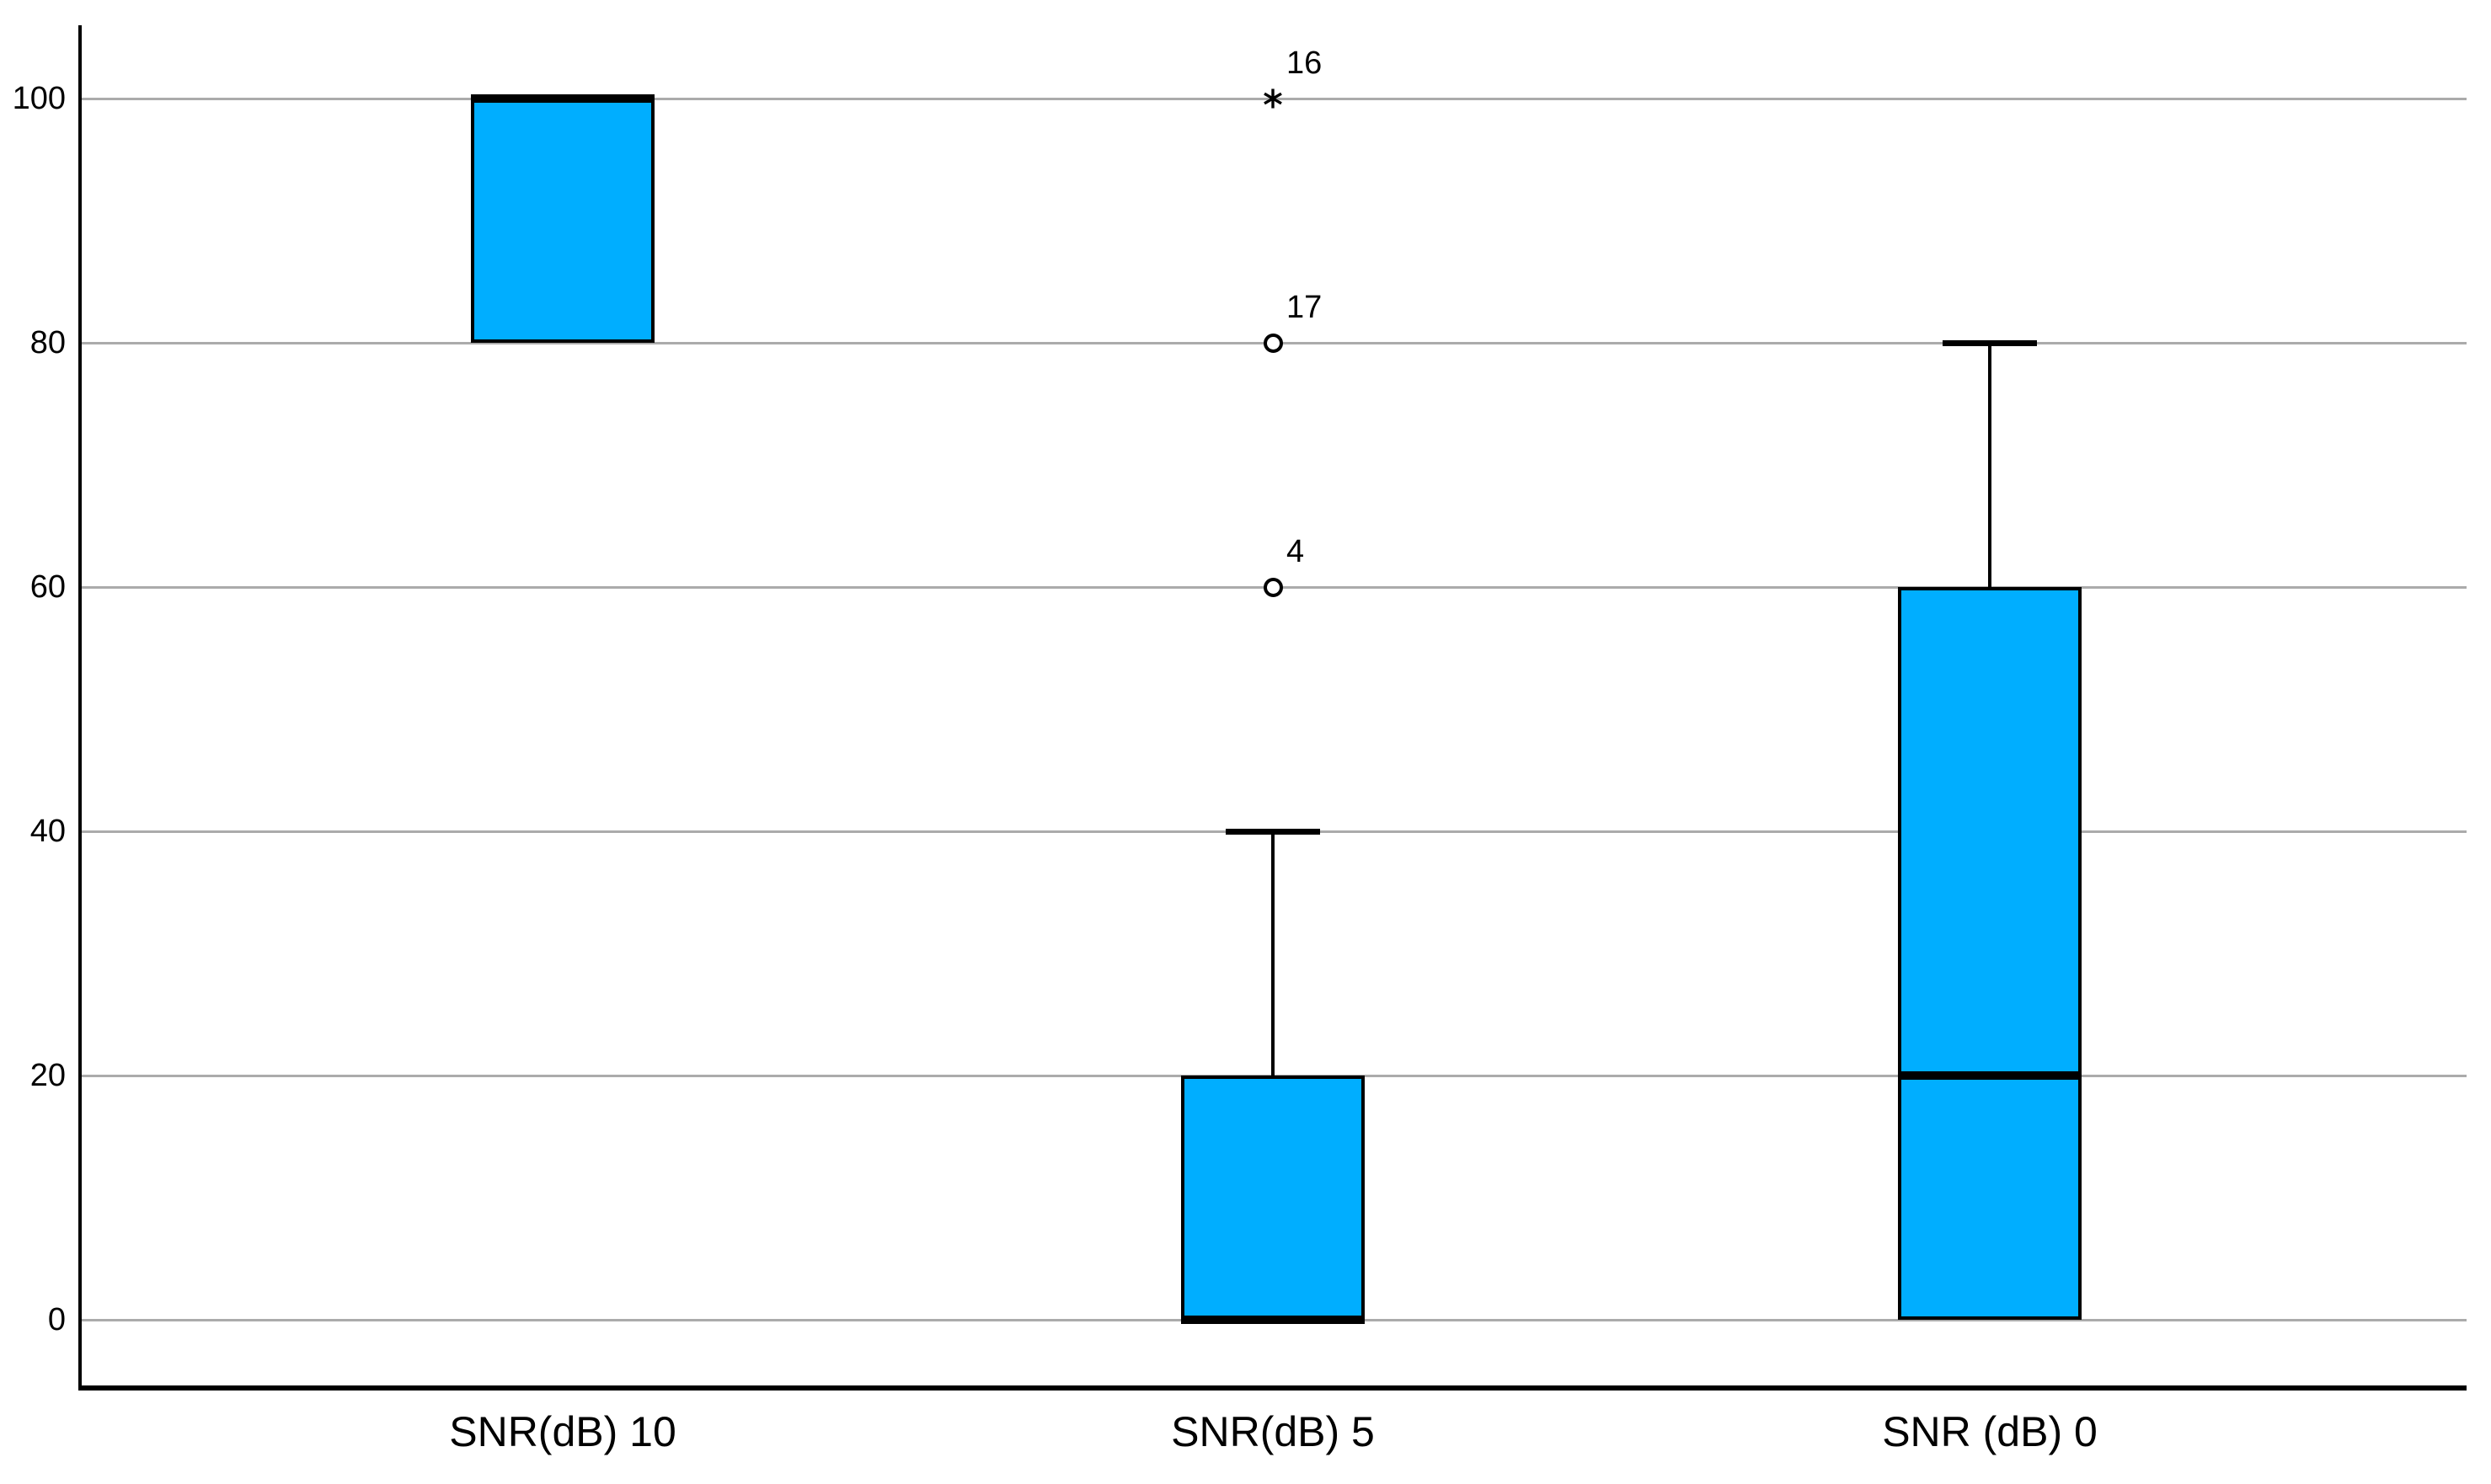  I want to click on outlier-case-label: 16, so click(1304, 63).